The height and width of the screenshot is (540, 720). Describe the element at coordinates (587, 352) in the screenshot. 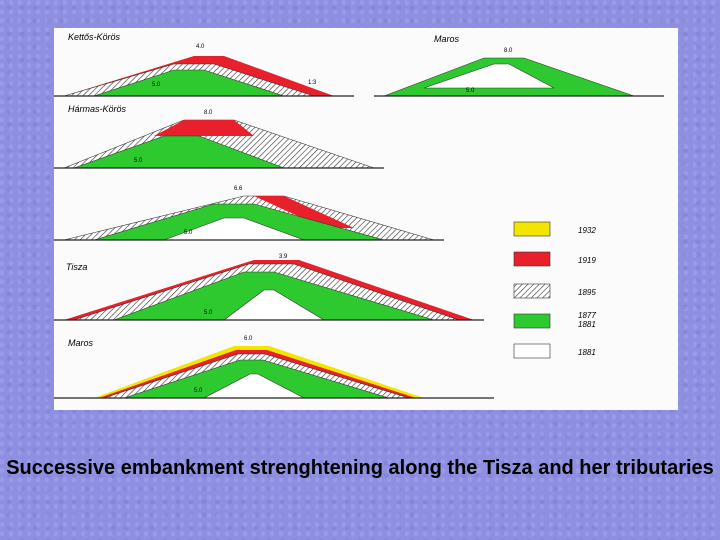

I see `svg-text: 1881` at that location.